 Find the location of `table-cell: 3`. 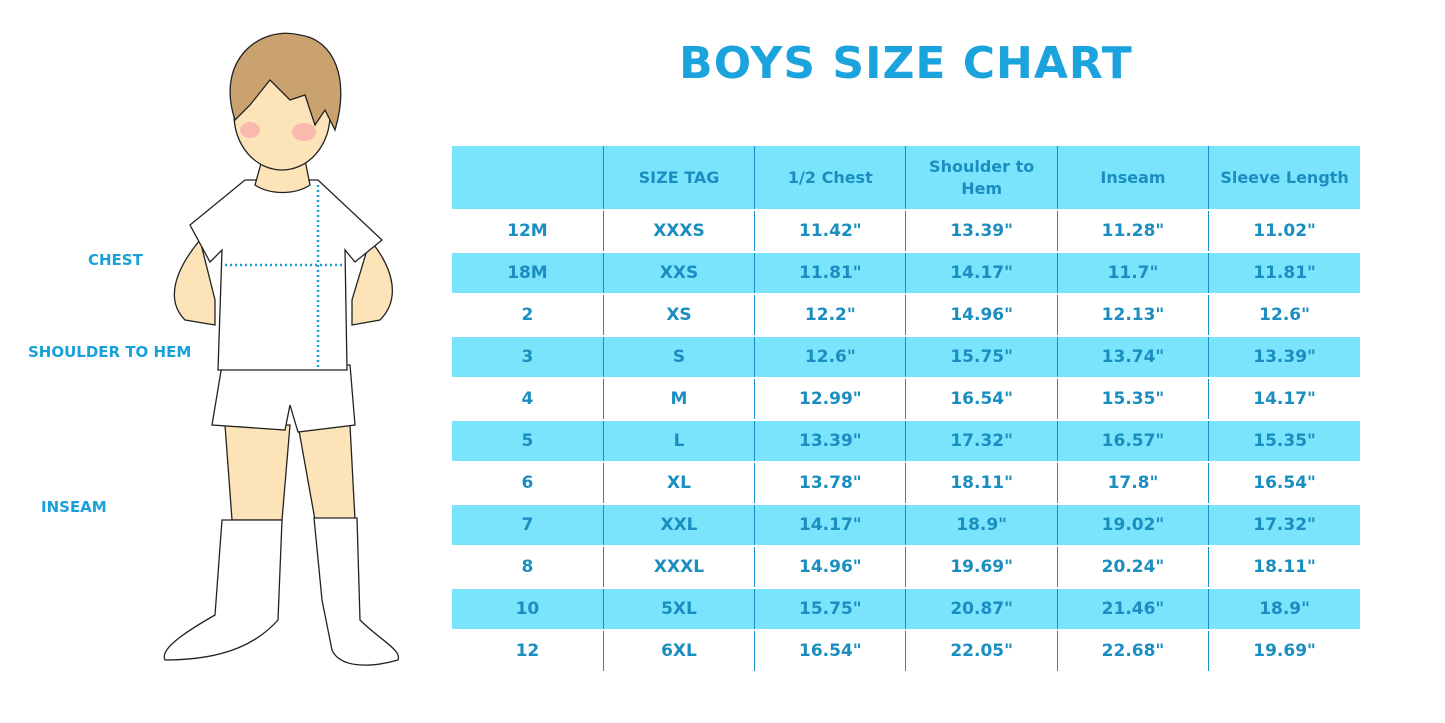

table-cell: 3 is located at coordinates (528, 356).